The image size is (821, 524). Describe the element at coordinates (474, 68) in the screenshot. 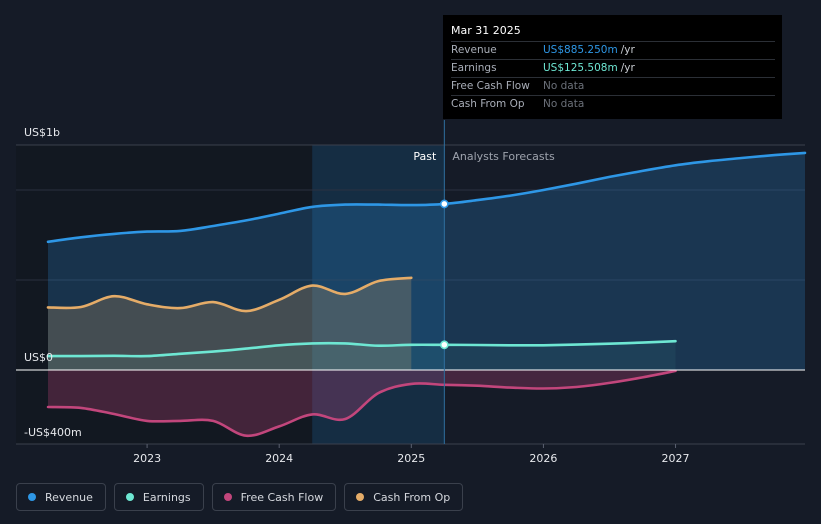

I see `tooltip-label: Earnings` at that location.